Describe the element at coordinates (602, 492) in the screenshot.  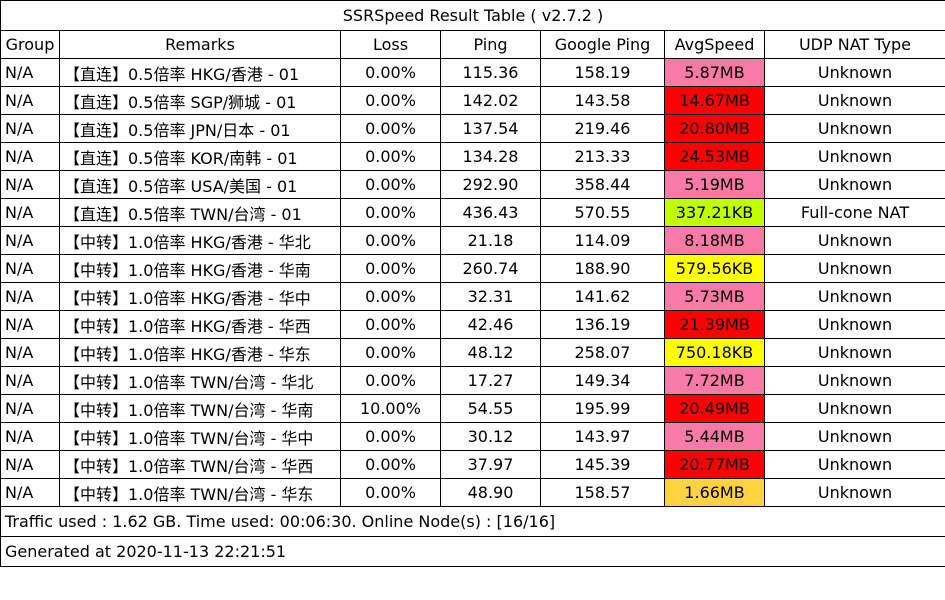
I see `cell-google-ping: 158.57` at that location.